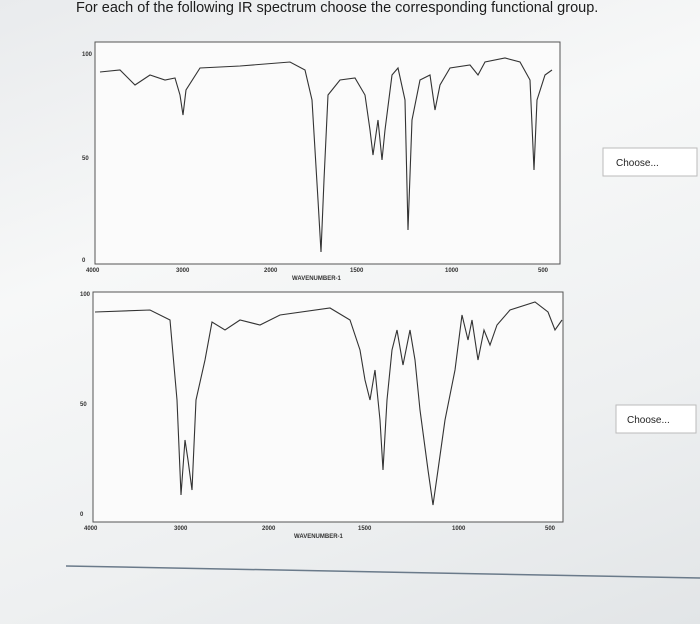 This screenshot has width=700, height=624. I want to click on divider, so click(382, 572).